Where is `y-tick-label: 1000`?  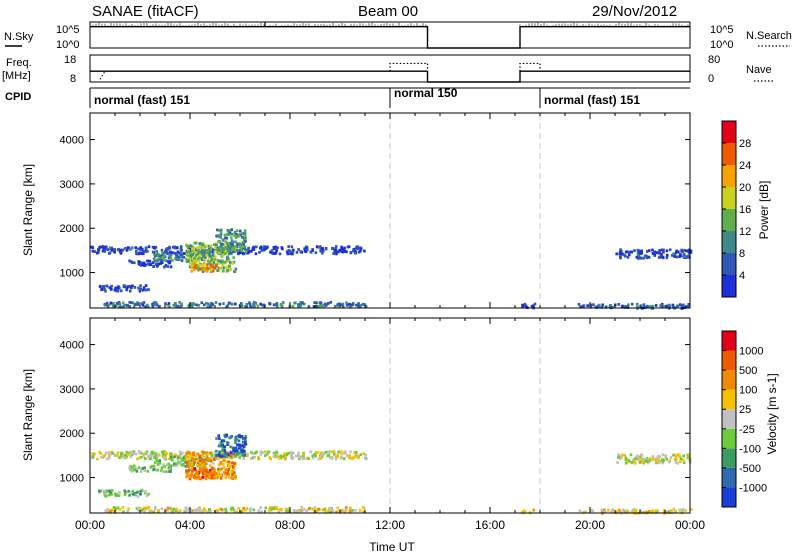 y-tick-label: 1000 is located at coordinates (72, 274).